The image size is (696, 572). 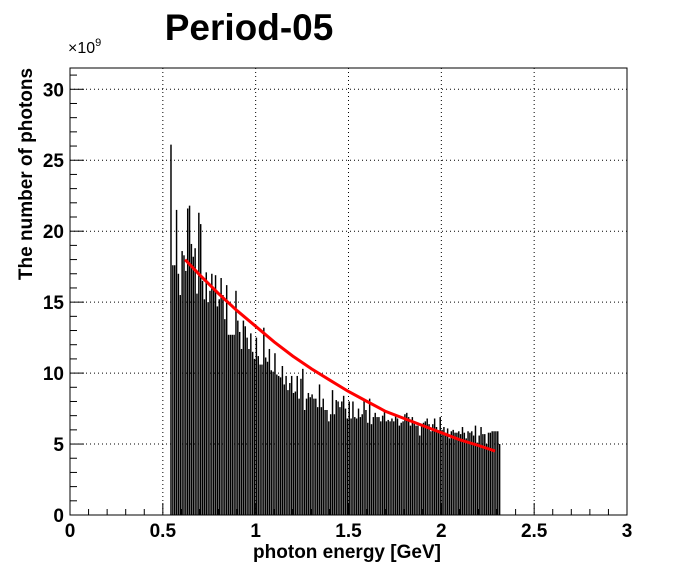 What do you see at coordinates (348, 522) in the screenshot?
I see `x-axis-ticks: 0 0.5 1 1.5 2 2.5 3` at bounding box center [348, 522].